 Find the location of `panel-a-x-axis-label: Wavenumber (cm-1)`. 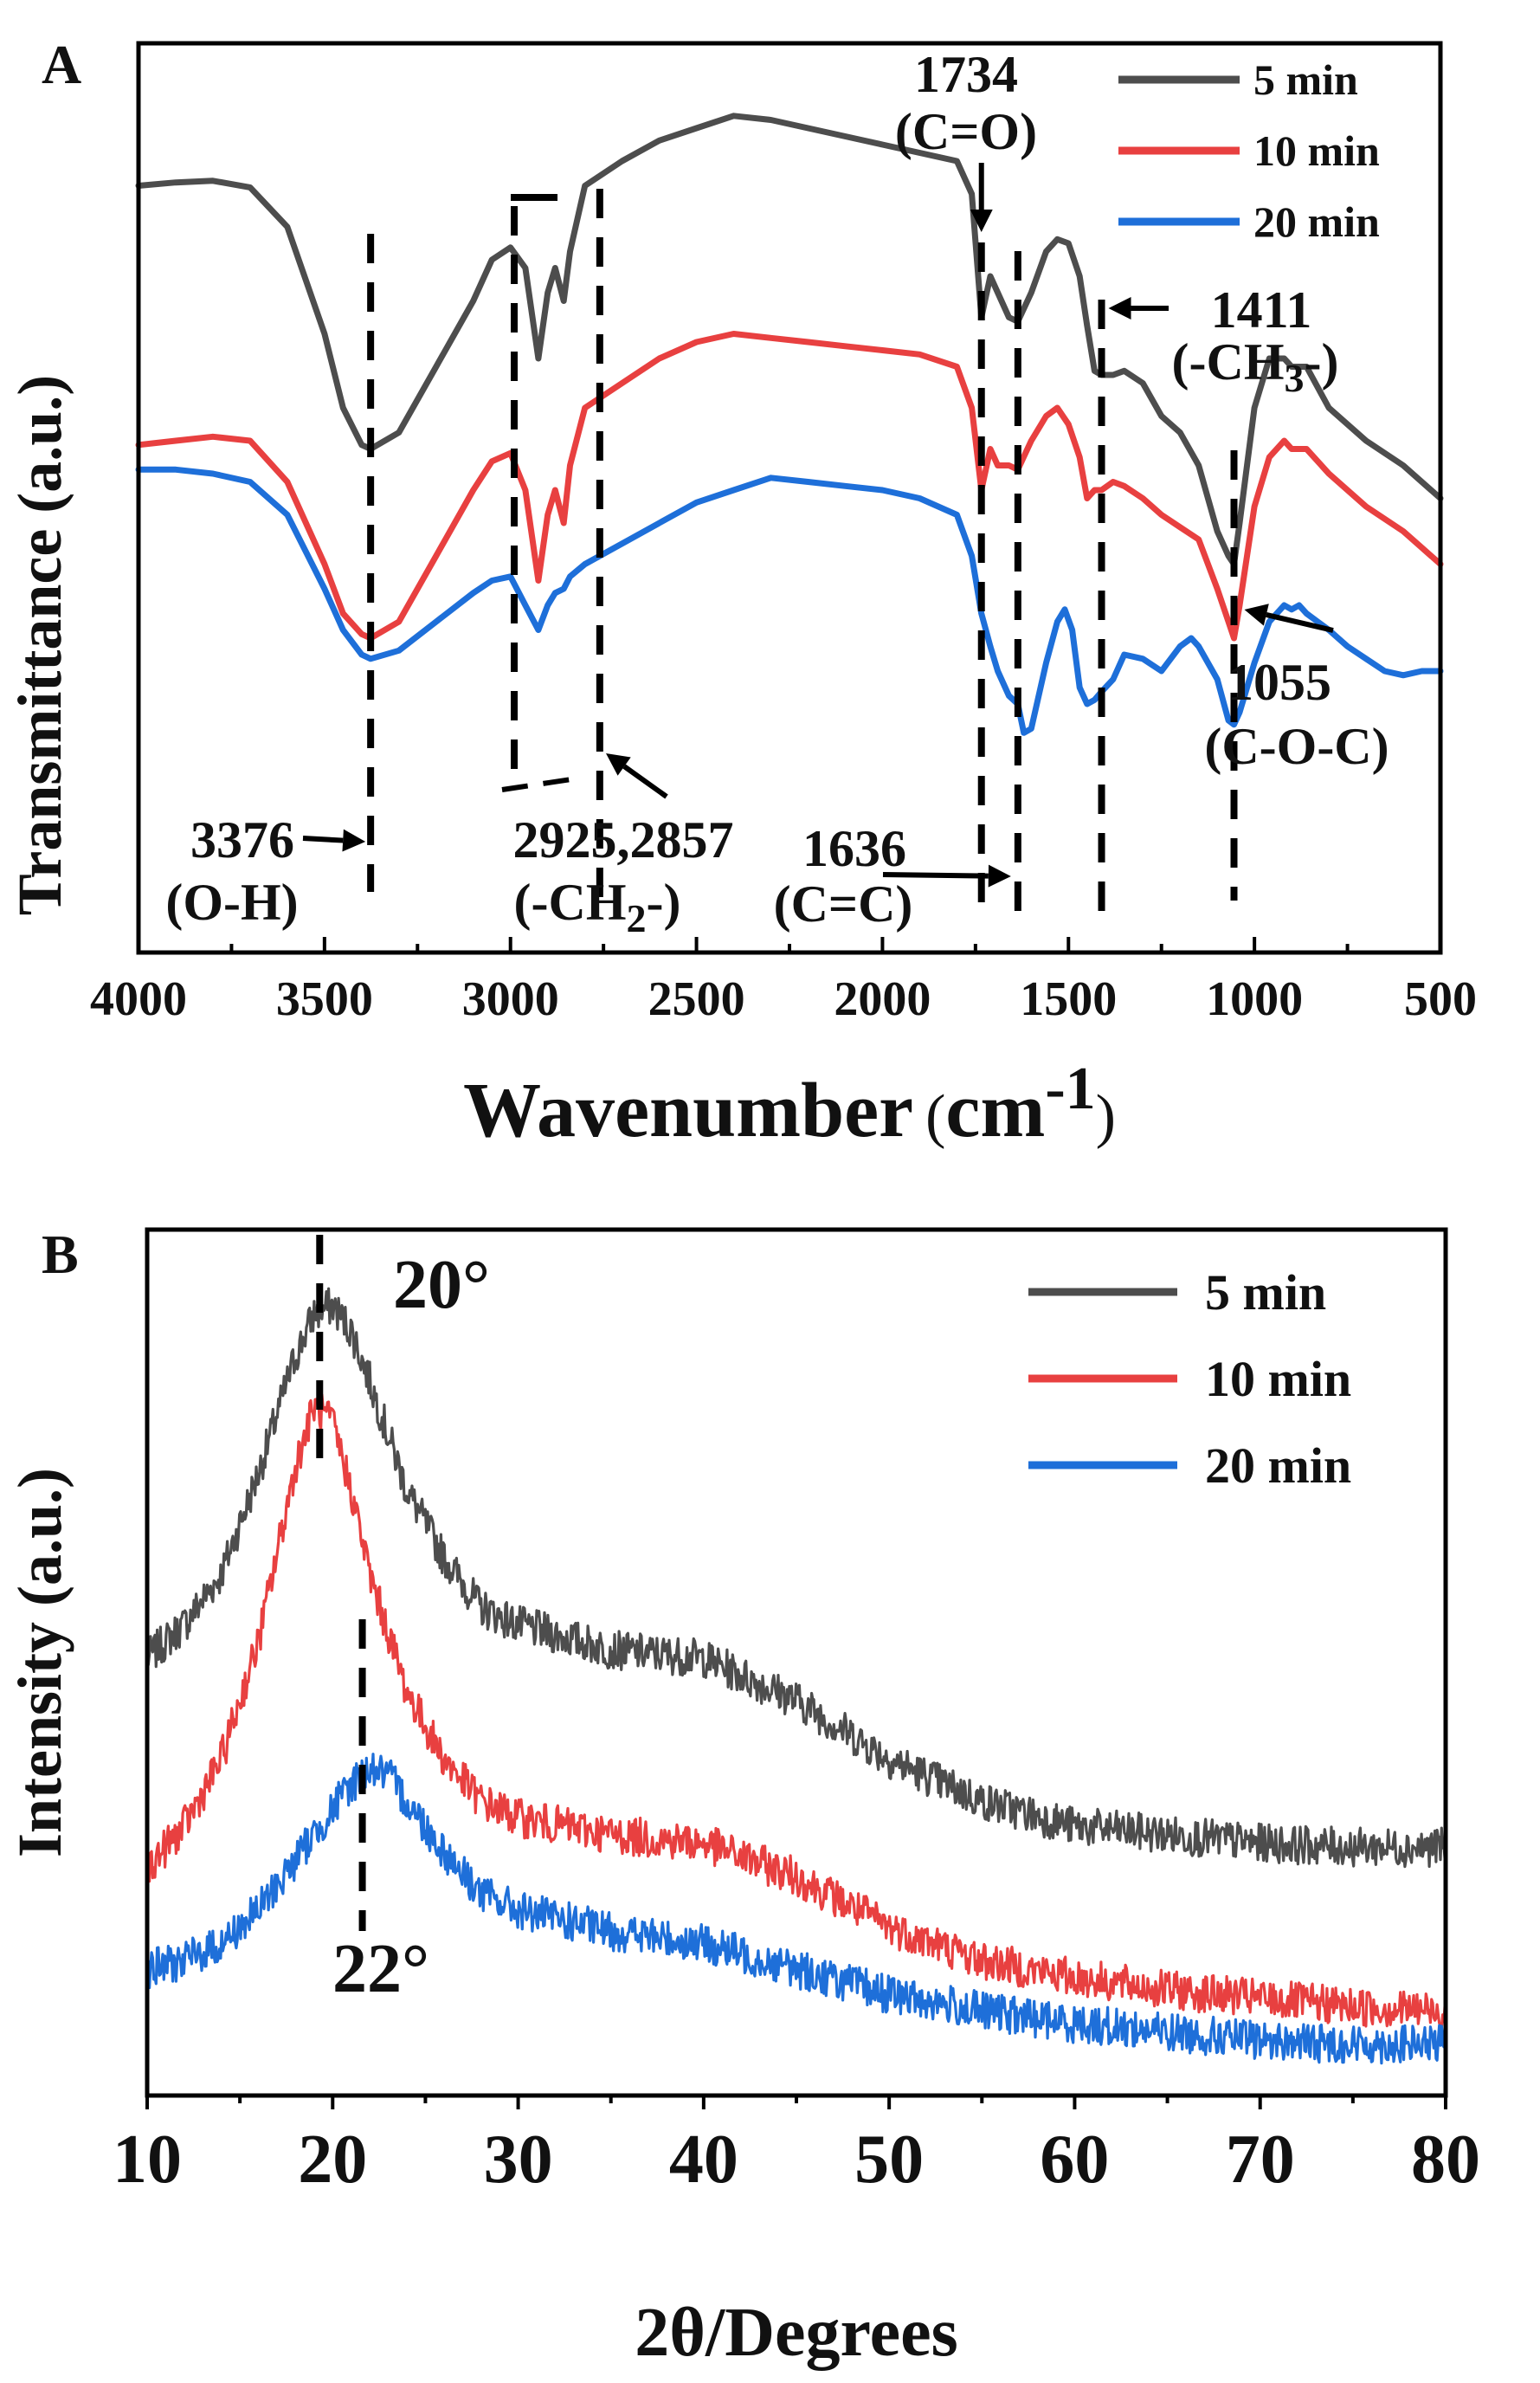

panel-a-x-axis-label: Wavenumber (cm-1) is located at coordinates (789, 1104).